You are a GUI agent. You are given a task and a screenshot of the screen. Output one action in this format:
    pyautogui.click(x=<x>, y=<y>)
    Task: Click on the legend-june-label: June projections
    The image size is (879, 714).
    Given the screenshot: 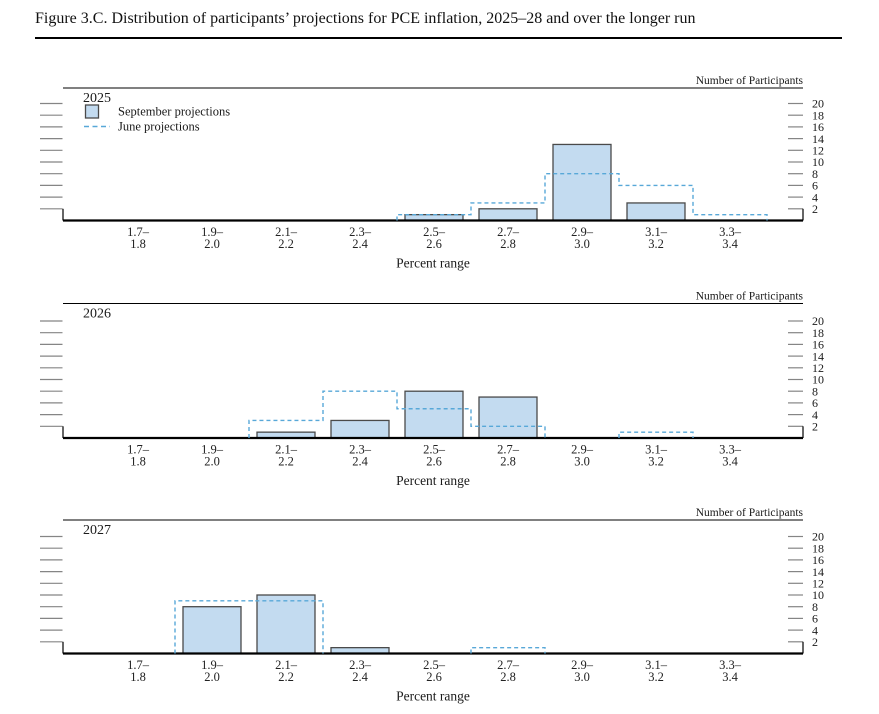 What is the action you would take?
    pyautogui.click(x=159, y=127)
    